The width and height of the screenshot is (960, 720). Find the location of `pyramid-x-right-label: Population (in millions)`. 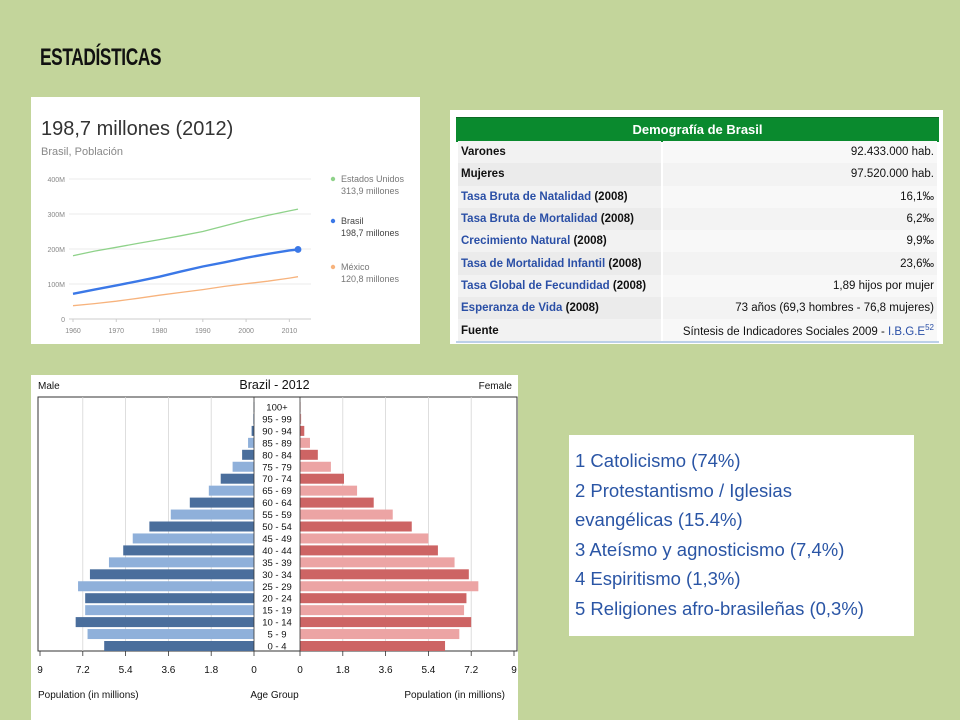

pyramid-x-right-label: Population (in millions) is located at coordinates (454, 695).